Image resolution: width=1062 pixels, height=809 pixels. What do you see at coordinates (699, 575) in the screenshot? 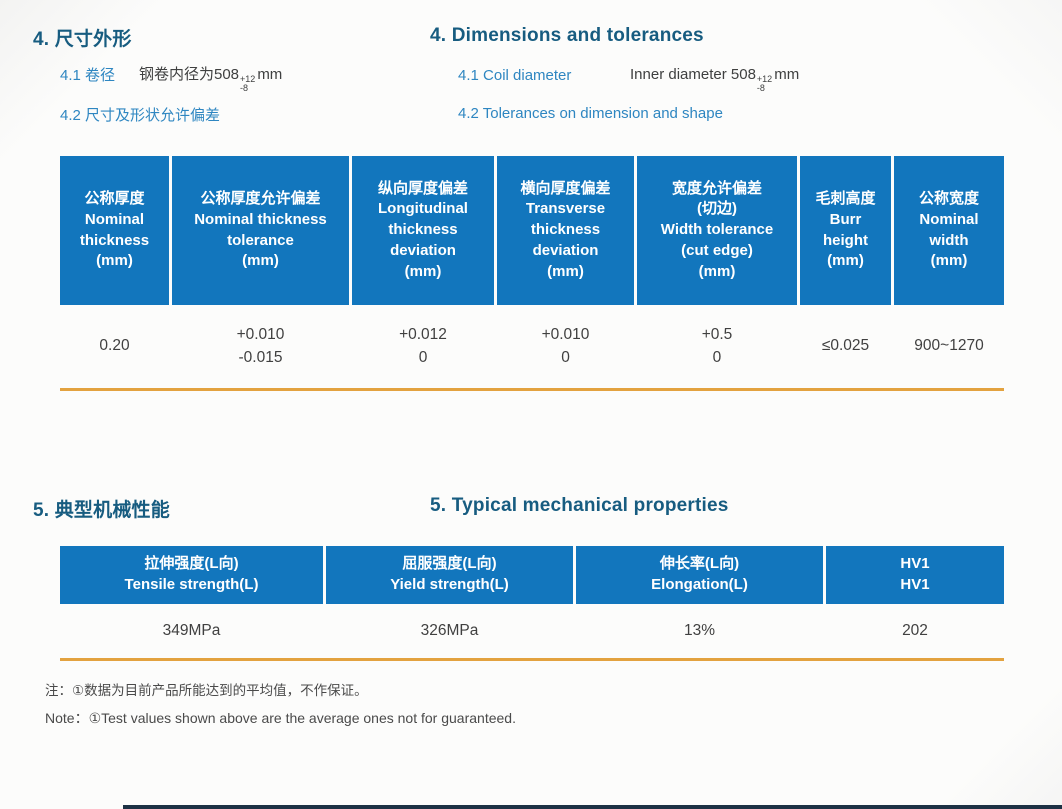
I see `mechanical-table-header: 伸长率(L向) Elongation(L)` at bounding box center [699, 575].